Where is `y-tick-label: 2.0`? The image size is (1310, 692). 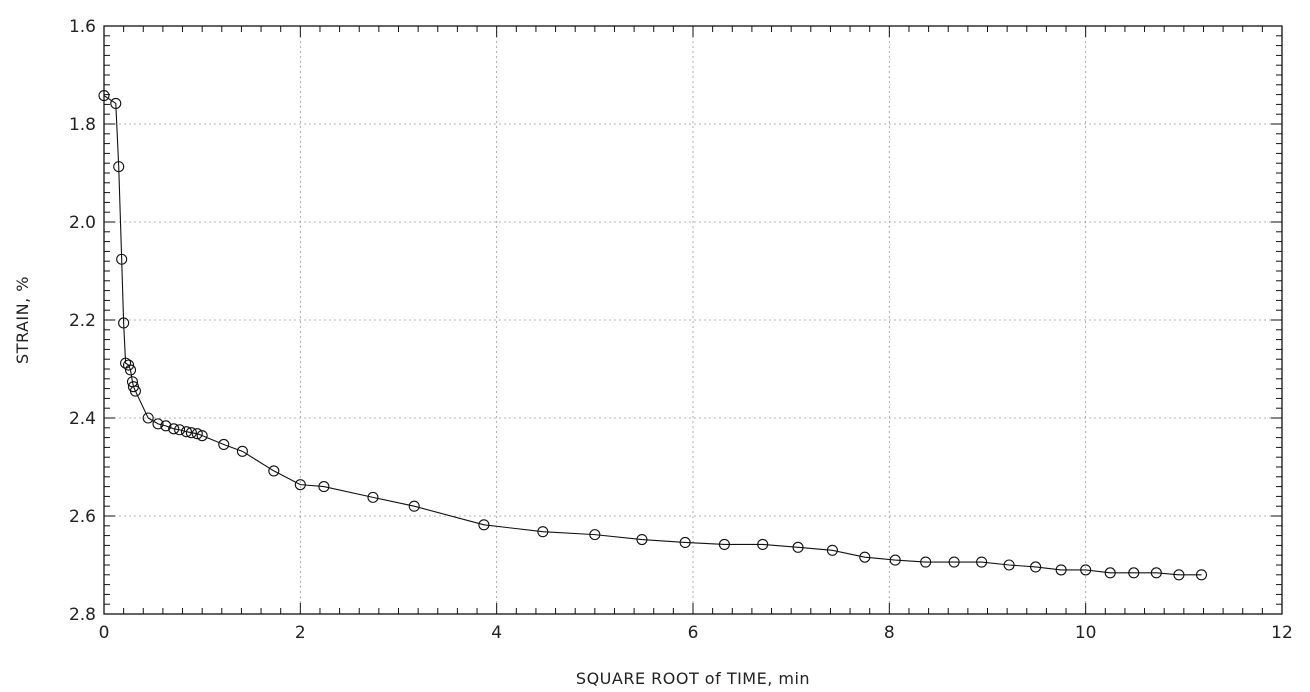
y-tick-label: 2.0 is located at coordinates (82, 223).